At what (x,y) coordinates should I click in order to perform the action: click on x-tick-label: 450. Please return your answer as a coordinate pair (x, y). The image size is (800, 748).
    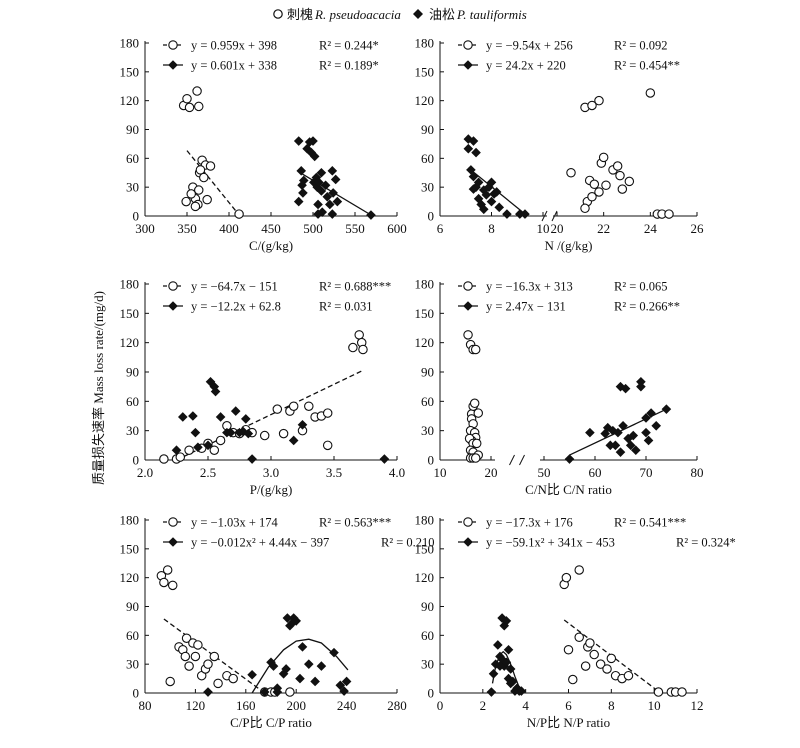
    Looking at the image, I should click on (271, 228).